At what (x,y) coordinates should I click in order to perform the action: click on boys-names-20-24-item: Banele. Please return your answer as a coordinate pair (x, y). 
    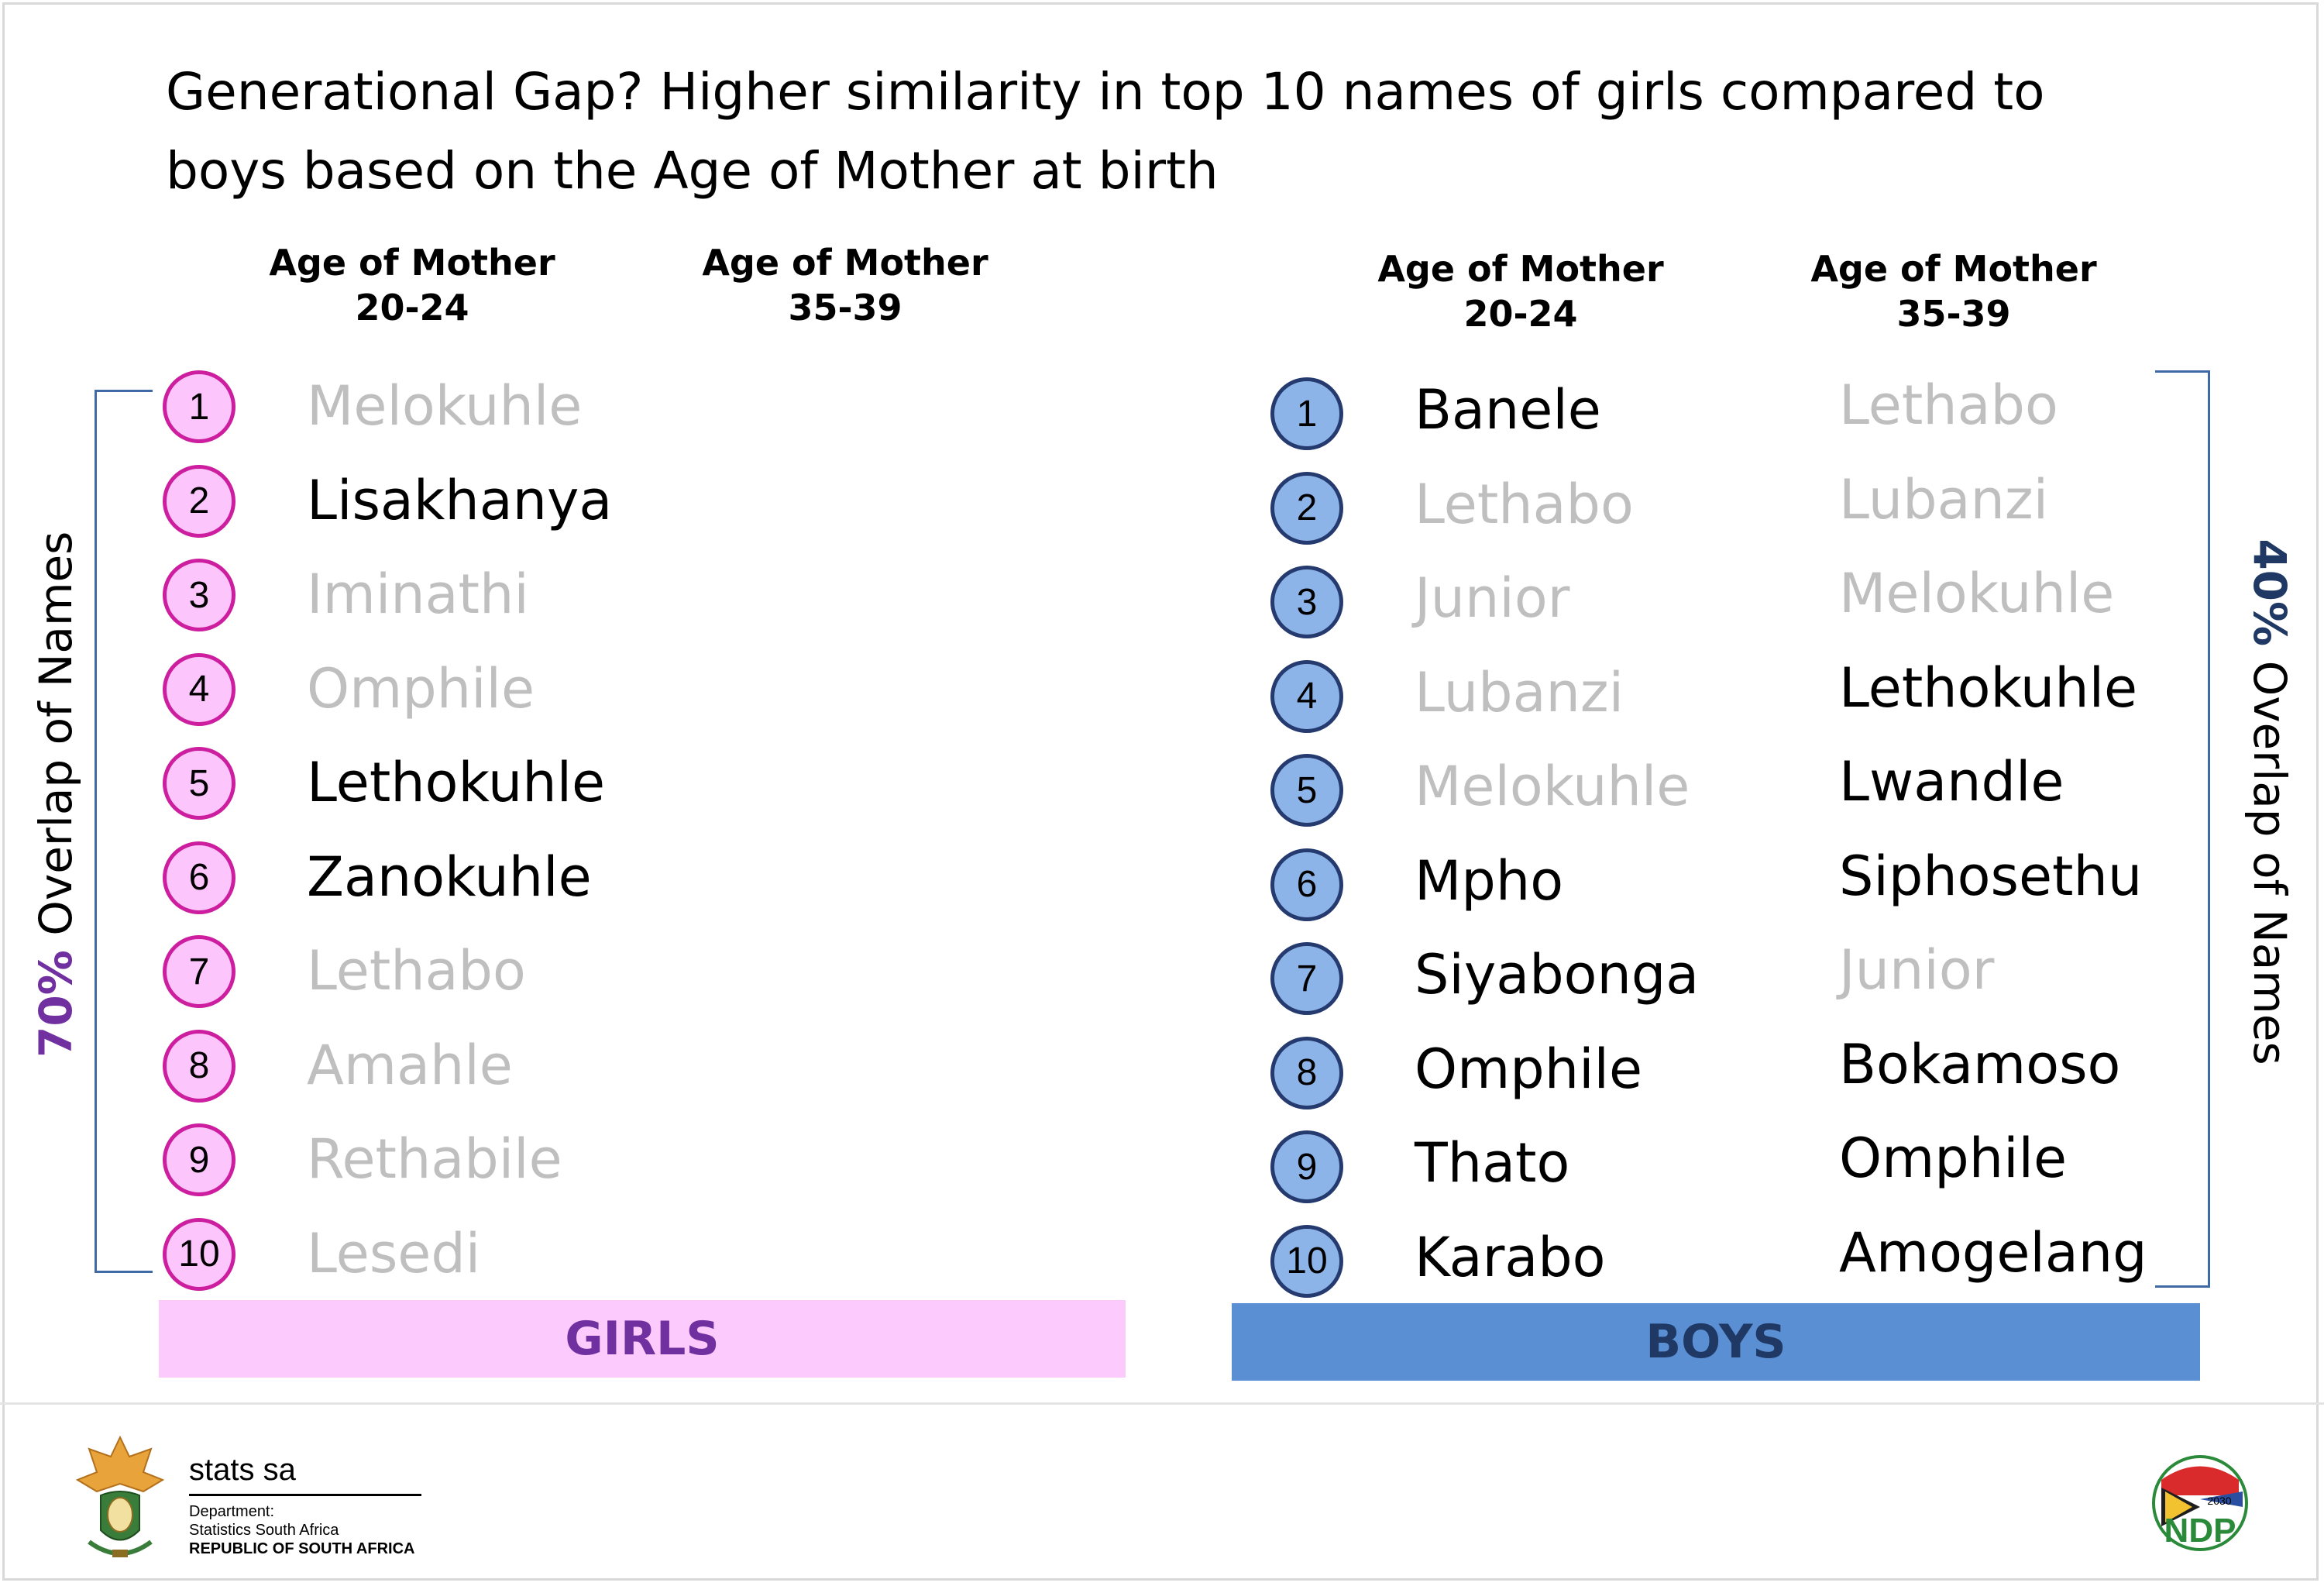
    Looking at the image, I should click on (1508, 410).